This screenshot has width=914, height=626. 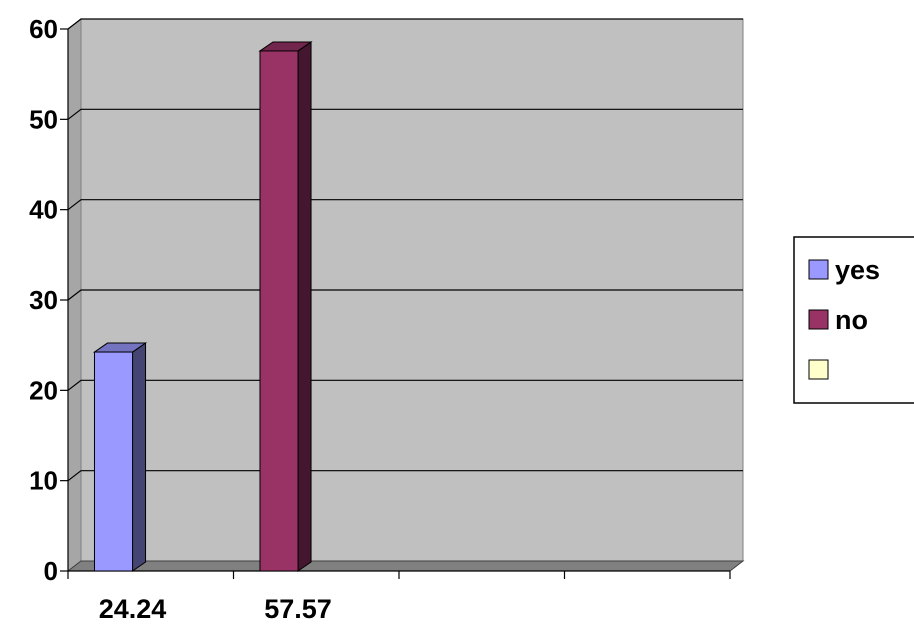 What do you see at coordinates (298, 609) in the screenshot?
I see `x-tick-label: 57.57` at bounding box center [298, 609].